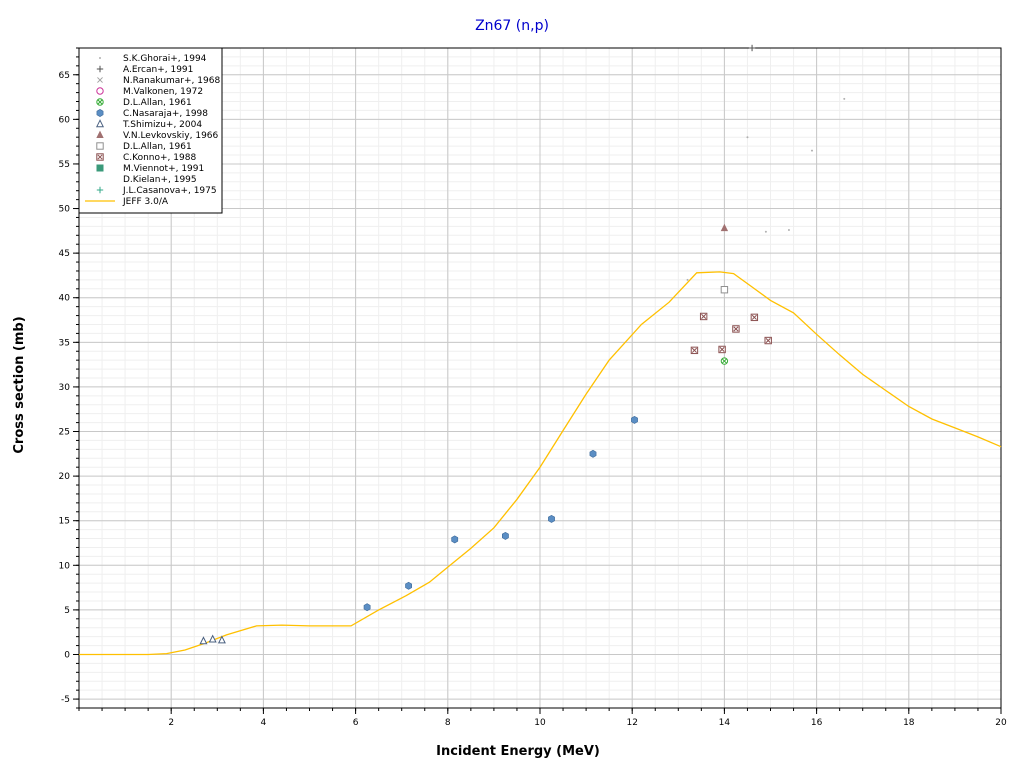 This screenshot has width=1024, height=768. I want to click on y-tick-label: 20, so click(65, 477).